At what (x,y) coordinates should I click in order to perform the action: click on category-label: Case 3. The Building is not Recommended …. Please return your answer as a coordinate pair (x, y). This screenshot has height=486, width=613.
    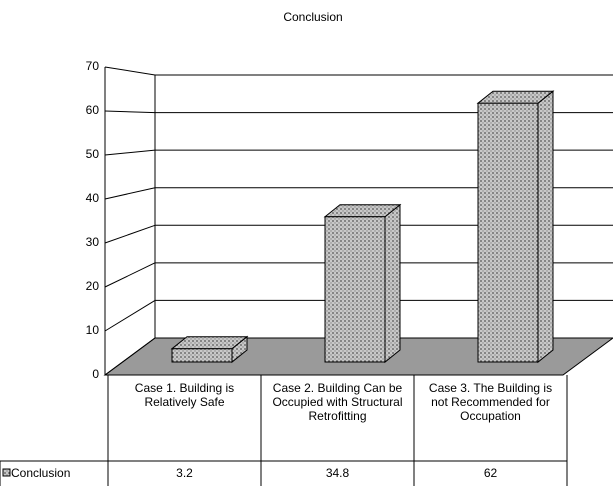
    Looking at the image, I should click on (490, 402).